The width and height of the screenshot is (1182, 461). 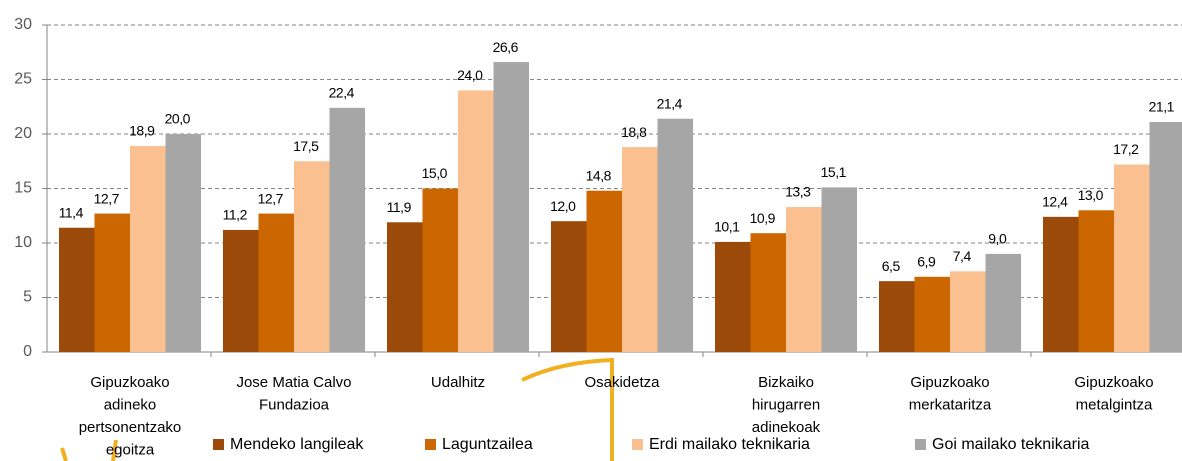 What do you see at coordinates (798, 192) in the screenshot?
I see `value-label: 13,3` at bounding box center [798, 192].